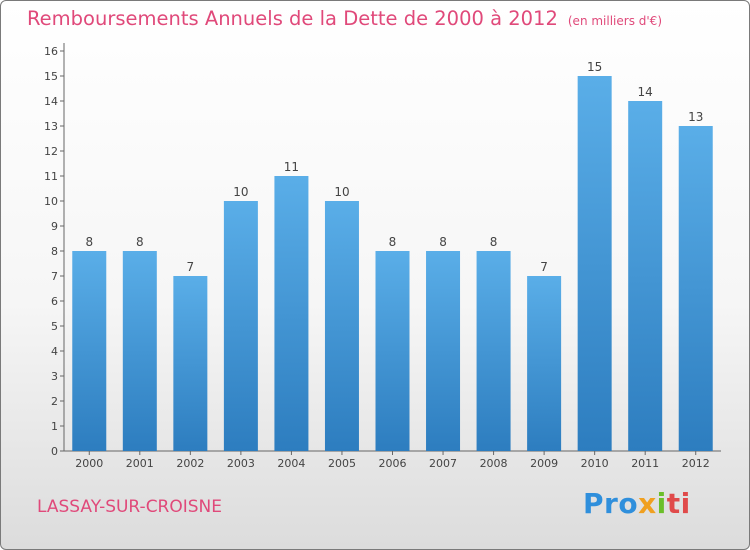  Describe the element at coordinates (696, 463) in the screenshot. I see `x-tick-label: 2012` at that location.